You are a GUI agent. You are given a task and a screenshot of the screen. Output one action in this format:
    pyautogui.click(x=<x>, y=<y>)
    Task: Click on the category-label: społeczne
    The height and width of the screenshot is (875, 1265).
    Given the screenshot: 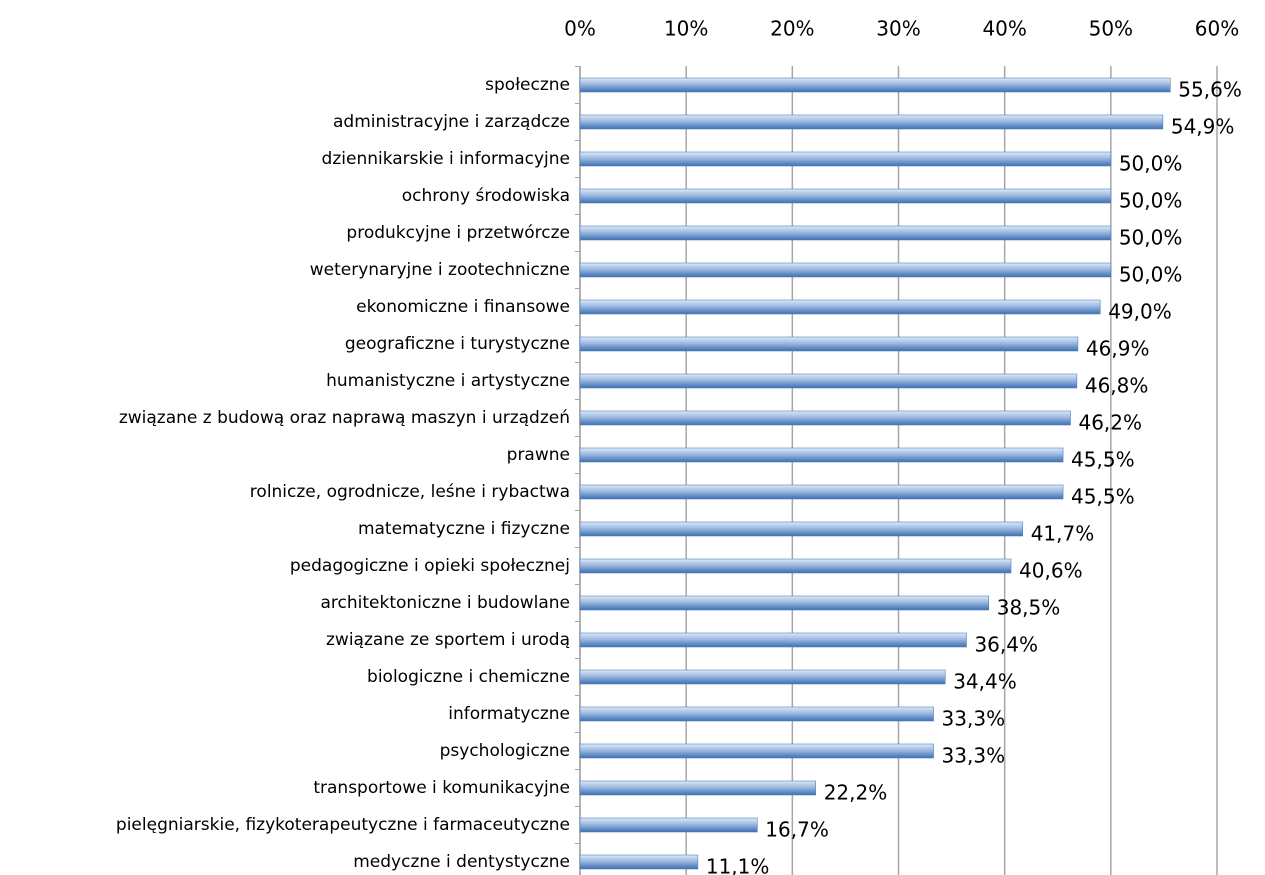 What is the action you would take?
    pyautogui.click(x=527, y=85)
    